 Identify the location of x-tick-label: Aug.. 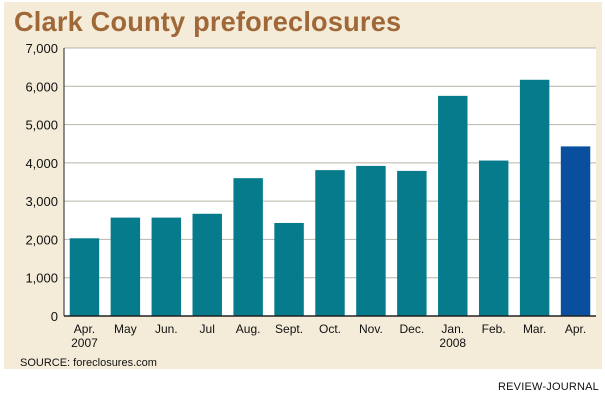
(248, 329).